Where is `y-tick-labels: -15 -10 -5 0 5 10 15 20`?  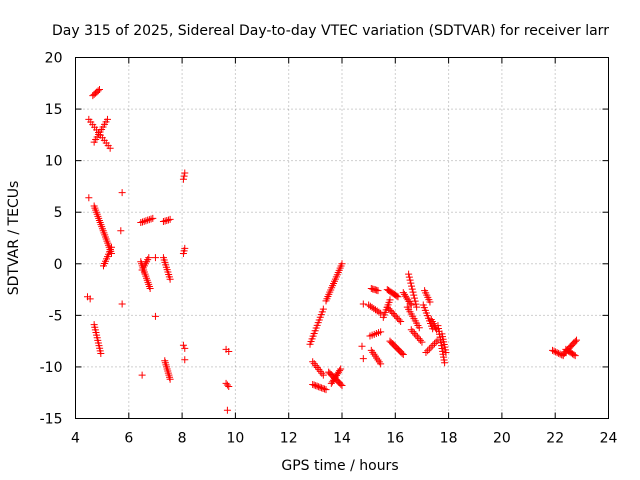
y-tick-labels: -15 -10 -5 0 5 10 15 20 is located at coordinates (51, 239).